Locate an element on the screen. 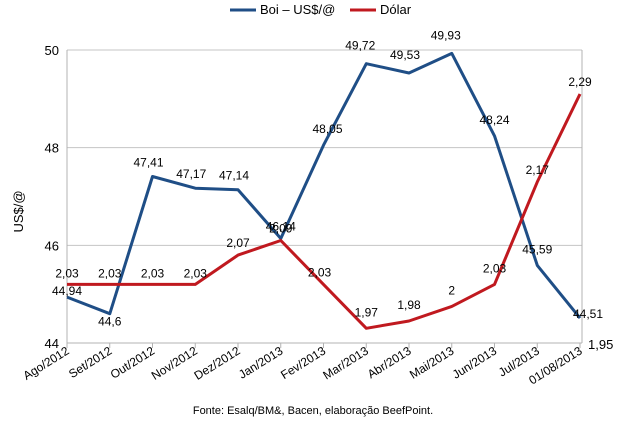 The height and width of the screenshot is (434, 626). data-label: 2 is located at coordinates (451, 290).